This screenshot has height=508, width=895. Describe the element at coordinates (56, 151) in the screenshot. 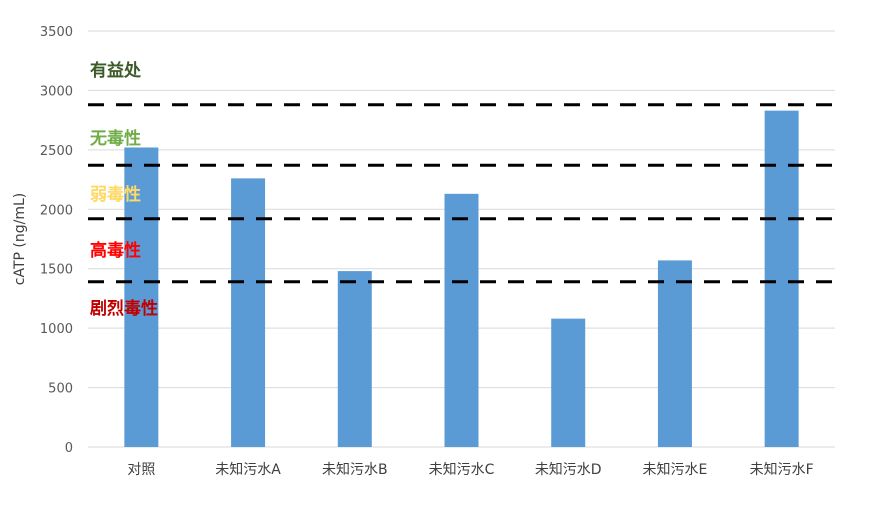

I see `y-tick-label: 2500` at that location.